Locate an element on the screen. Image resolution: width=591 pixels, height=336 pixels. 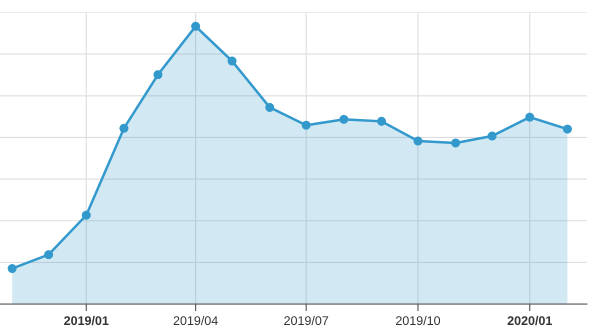
x-tick-label: 2019/01 is located at coordinates (86, 321).